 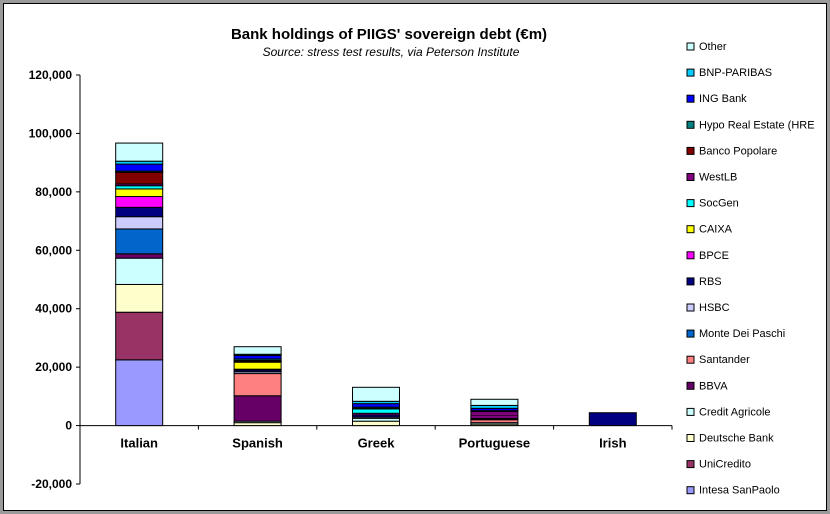 What do you see at coordinates (725, 465) in the screenshot?
I see `legend-label: UniCredito` at bounding box center [725, 465].